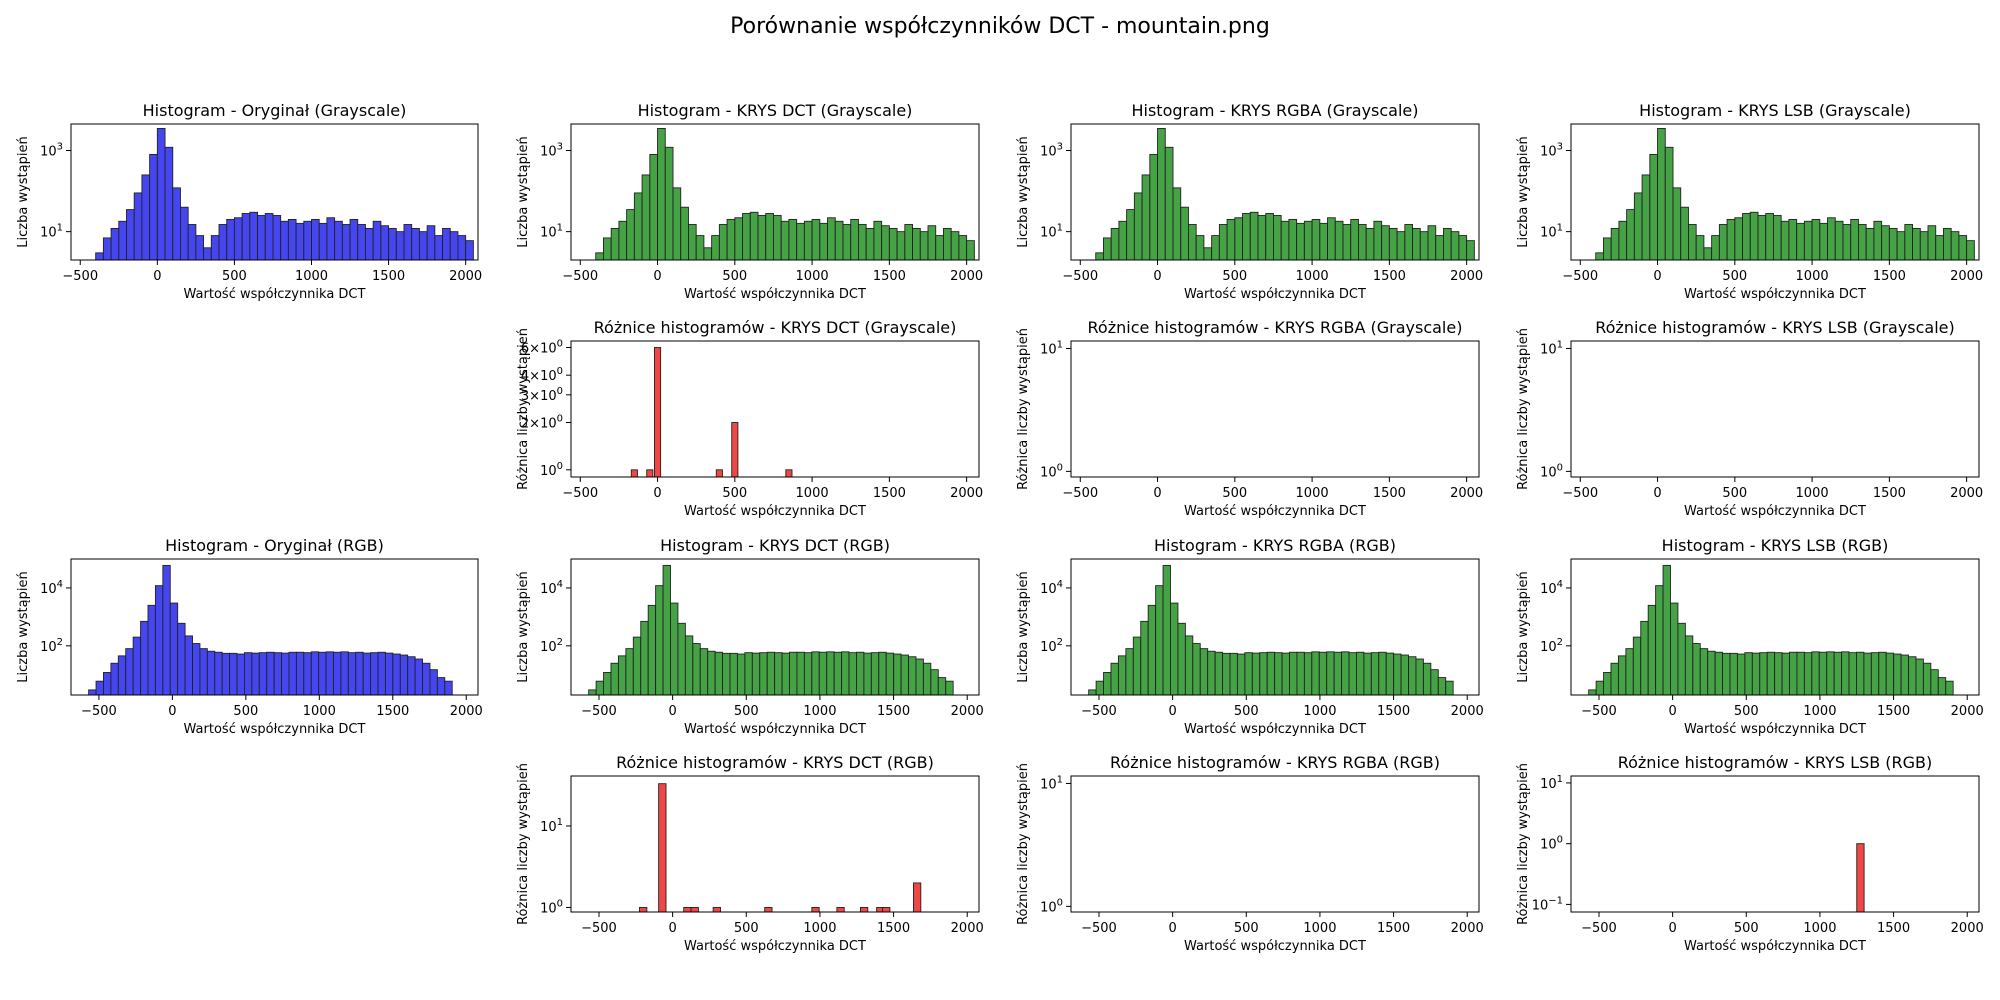  What do you see at coordinates (1274, 110) in the screenshot?
I see `chart-title: Histogram - KRYS RGBA (Grayscale)` at bounding box center [1274, 110].